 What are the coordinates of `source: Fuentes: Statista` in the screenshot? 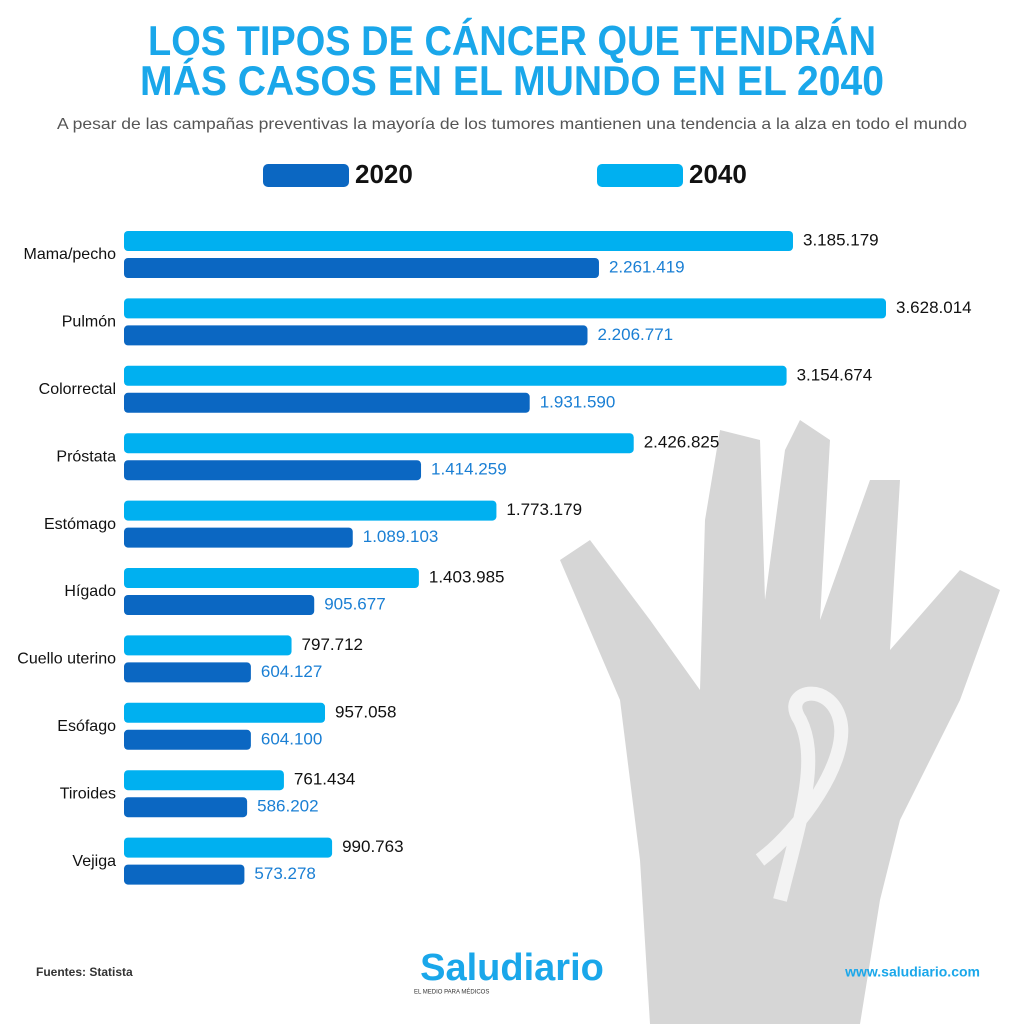 It's located at (84, 972).